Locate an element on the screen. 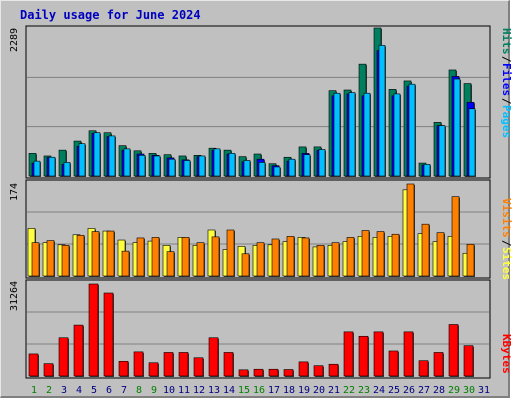  day-tick-label: 25 is located at coordinates (394, 390).